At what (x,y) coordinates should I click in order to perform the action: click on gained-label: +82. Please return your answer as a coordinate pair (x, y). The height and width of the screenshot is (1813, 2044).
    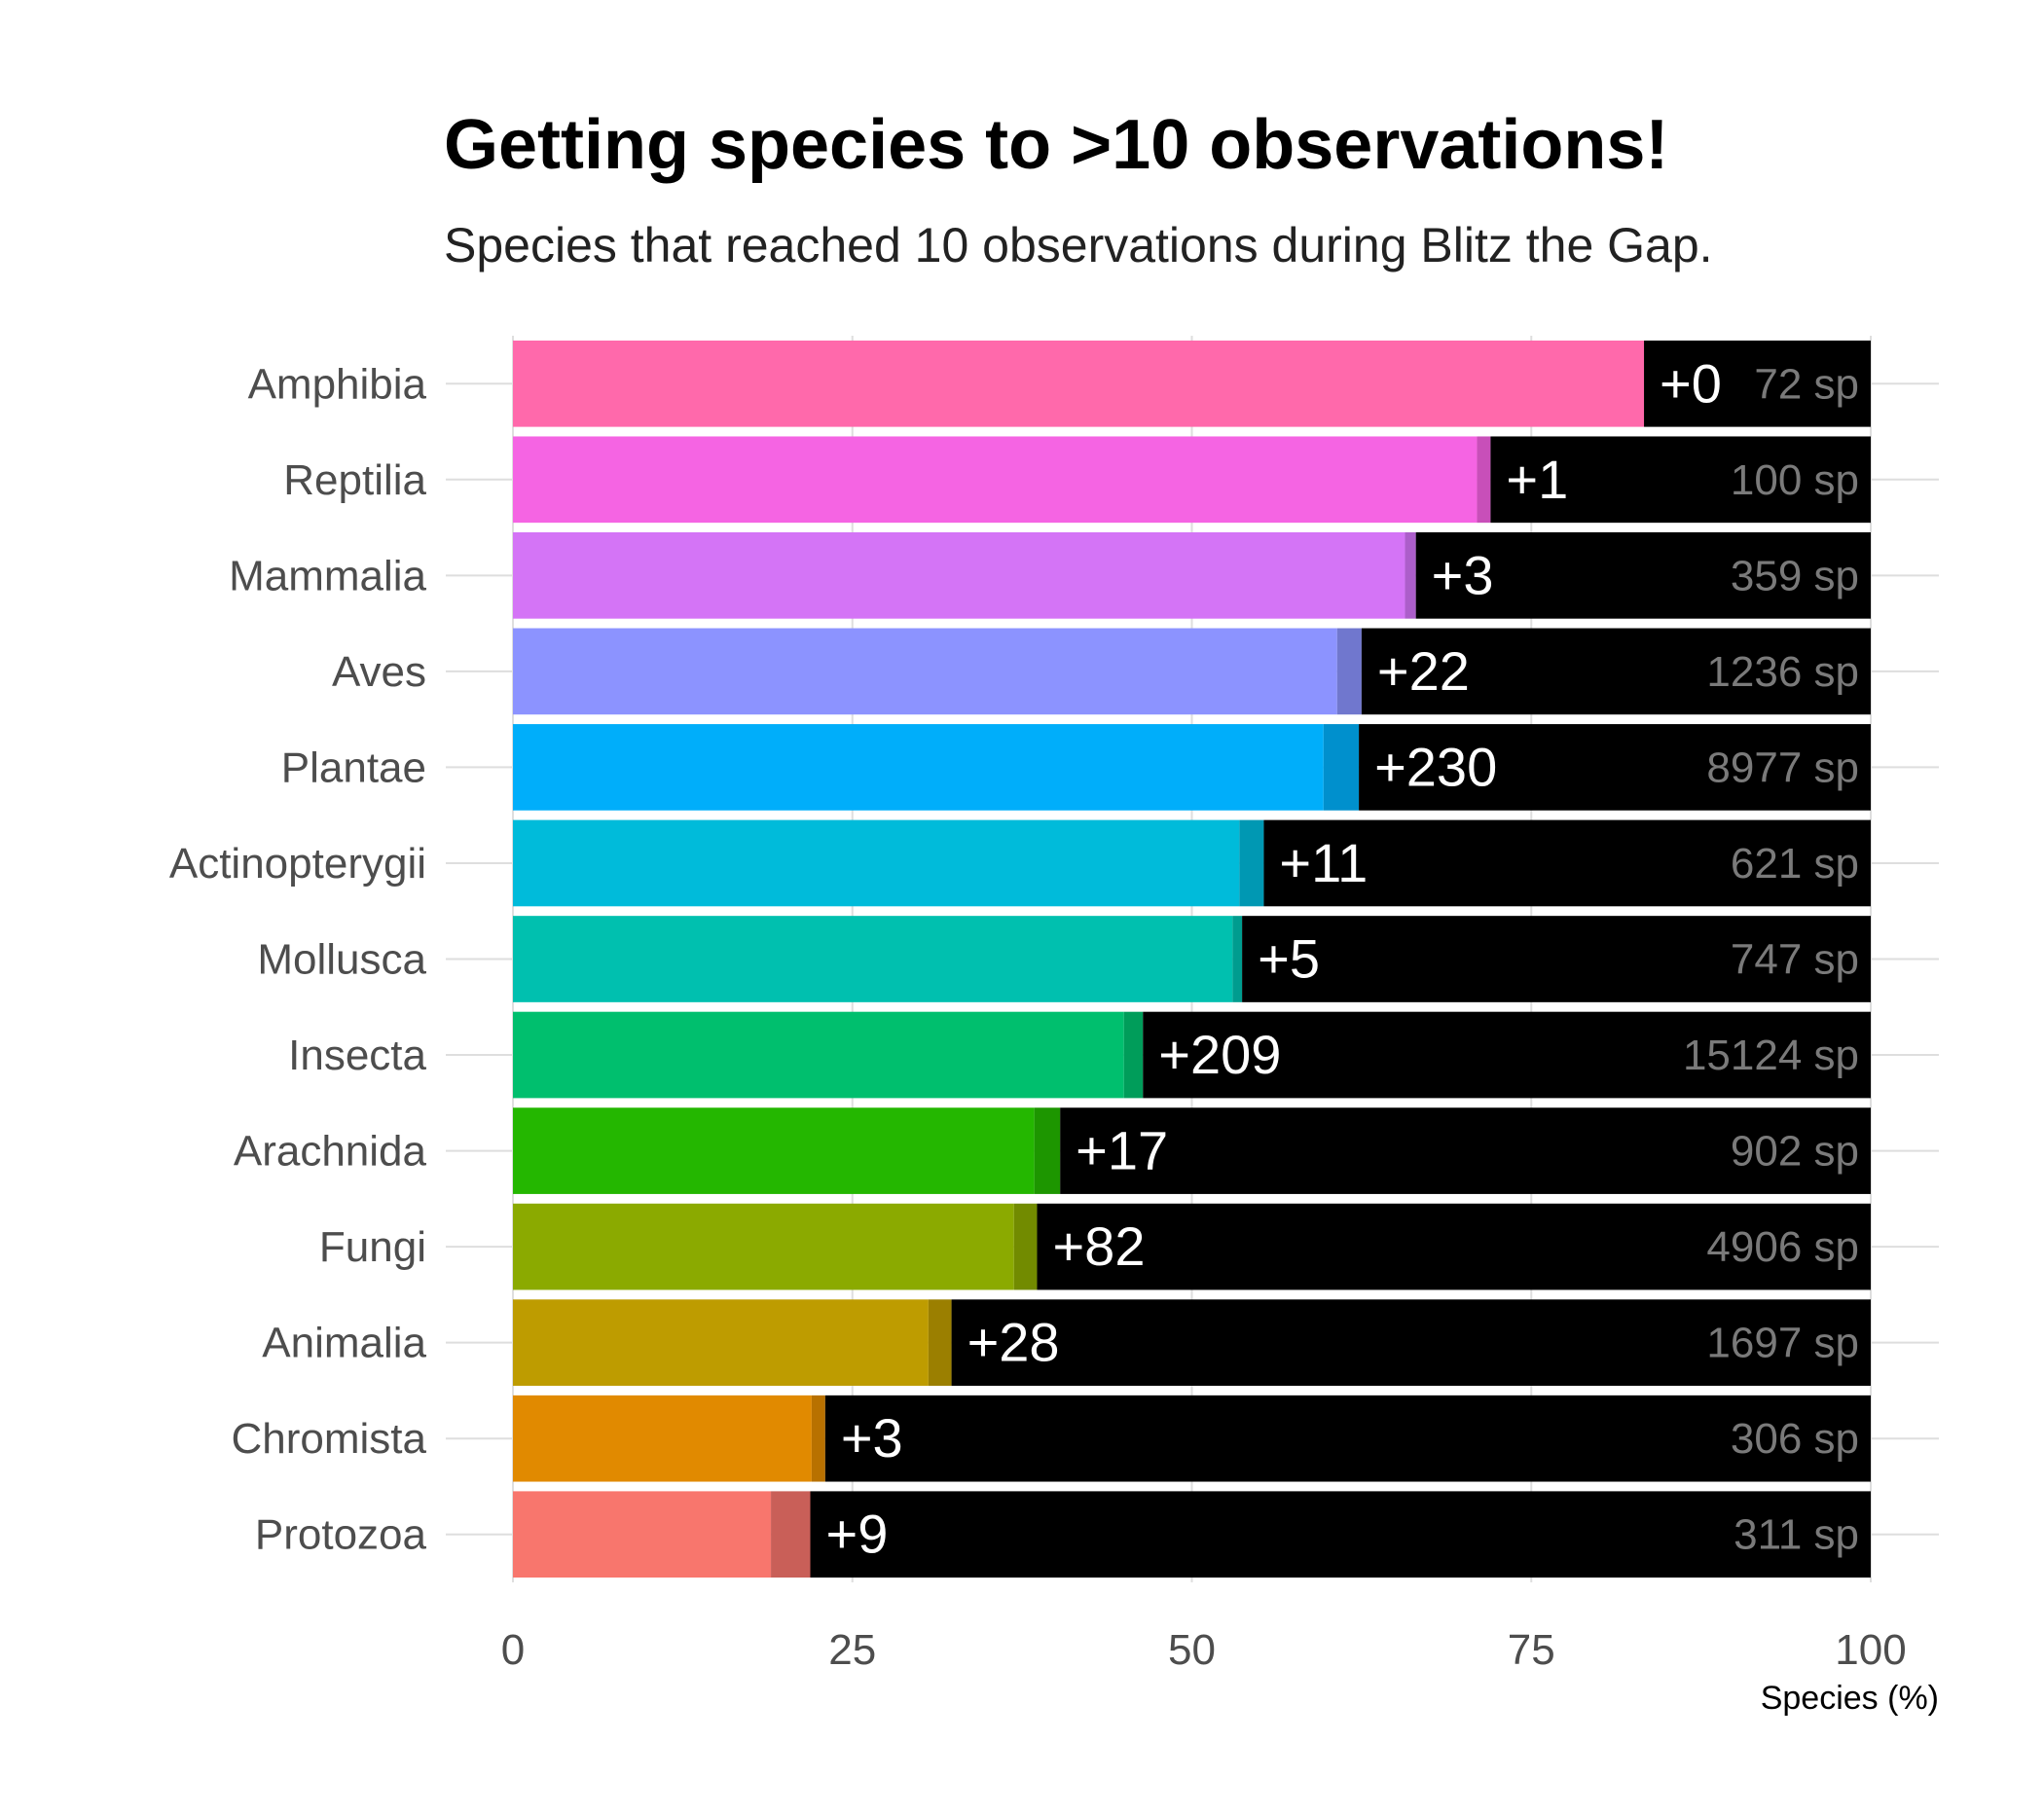
    Looking at the image, I should click on (1099, 1246).